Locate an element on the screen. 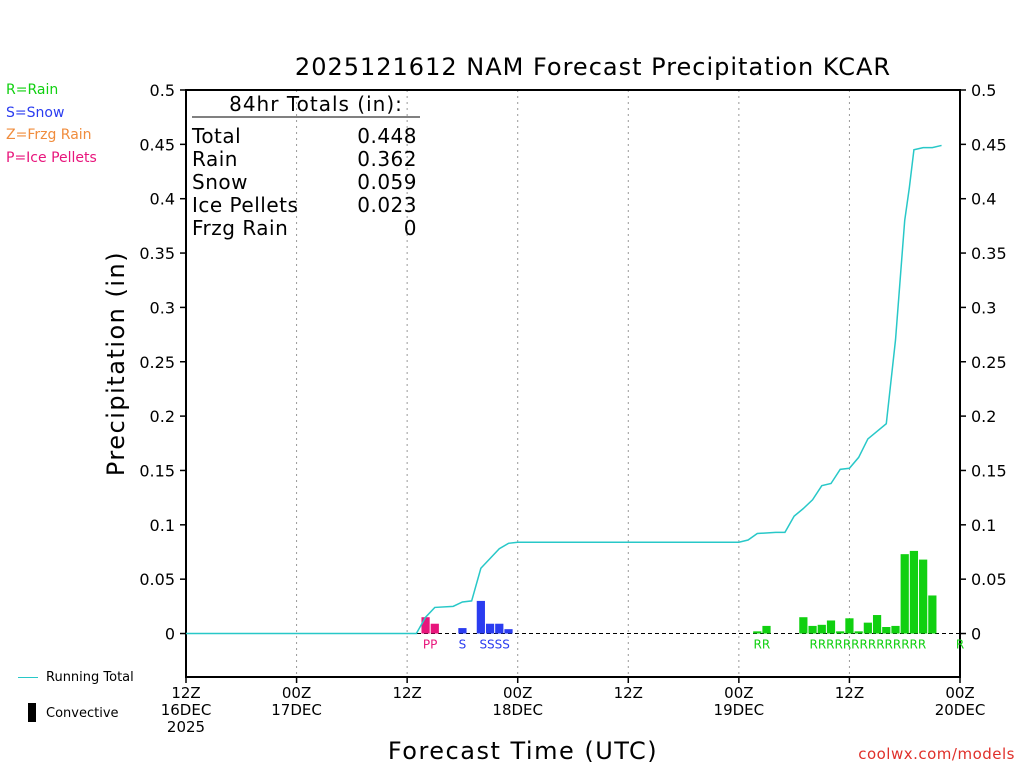  precip-type-label: RRRRRRRRRRRRRR is located at coordinates (867, 645).